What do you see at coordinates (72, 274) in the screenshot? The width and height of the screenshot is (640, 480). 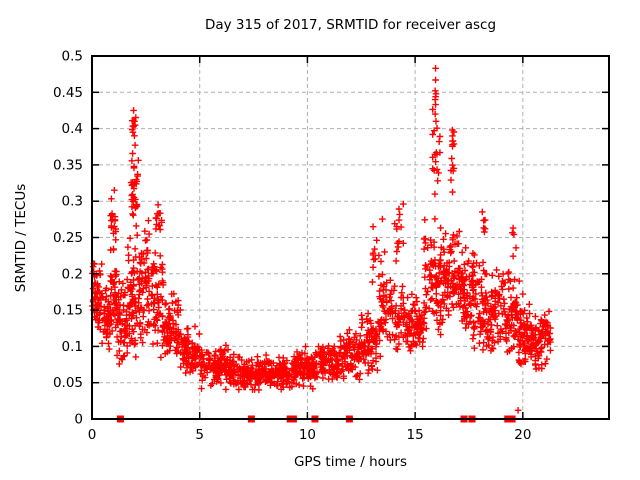 I see `y-tick-label: 0.2` at bounding box center [72, 274].